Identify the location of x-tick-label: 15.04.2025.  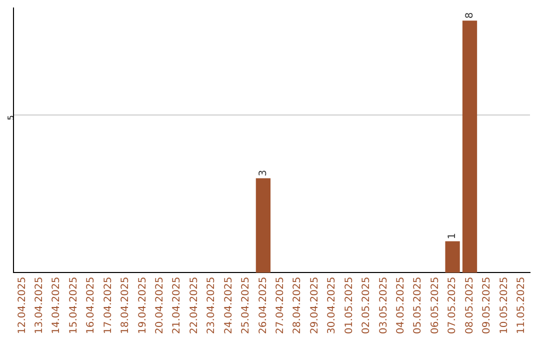
(74, 305).